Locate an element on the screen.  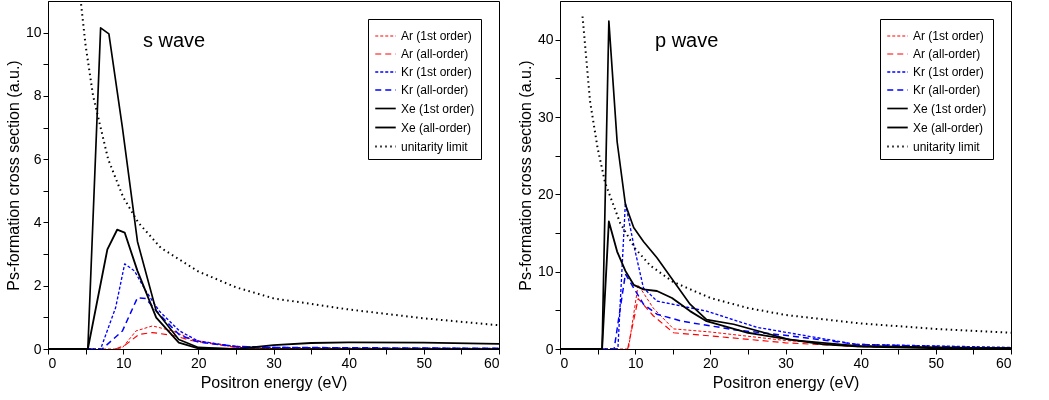
y-tick-label: 8 is located at coordinates (37, 95).